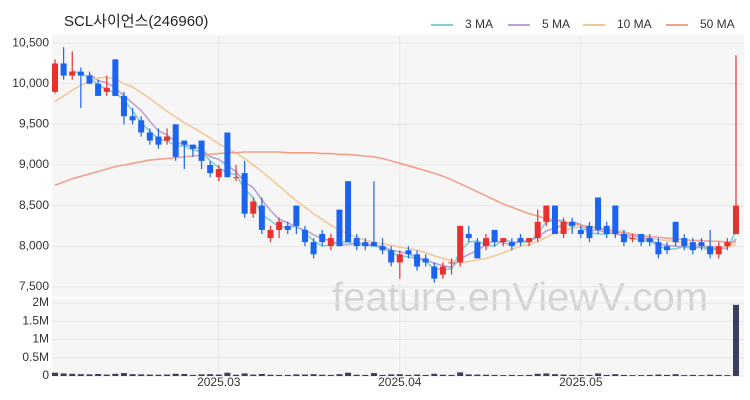  Describe the element at coordinates (520, 298) in the screenshot. I see `watermark: feature.enViewV.com` at that location.